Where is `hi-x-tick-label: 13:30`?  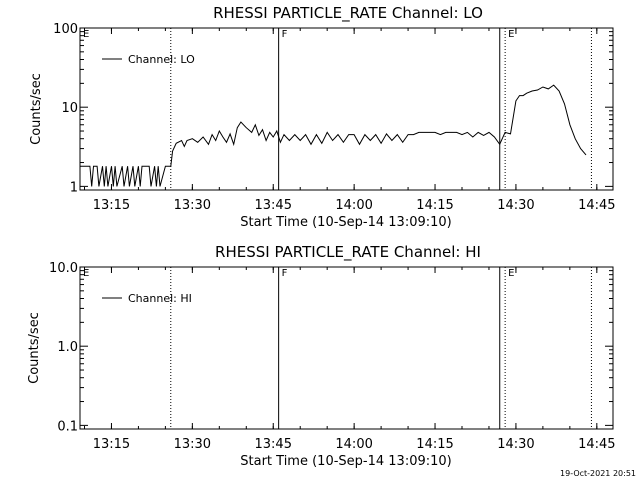
hi-x-tick-label: 13:30 is located at coordinates (192, 444).